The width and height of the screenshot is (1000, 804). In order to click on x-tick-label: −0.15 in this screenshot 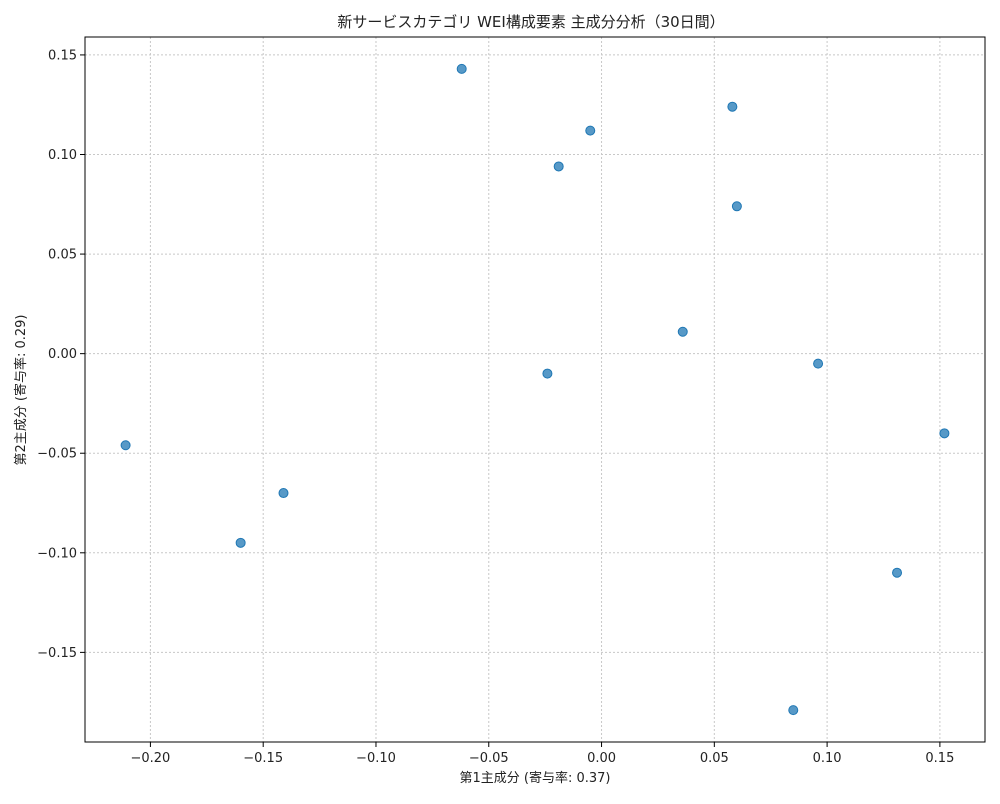, I will do `click(263, 758)`.